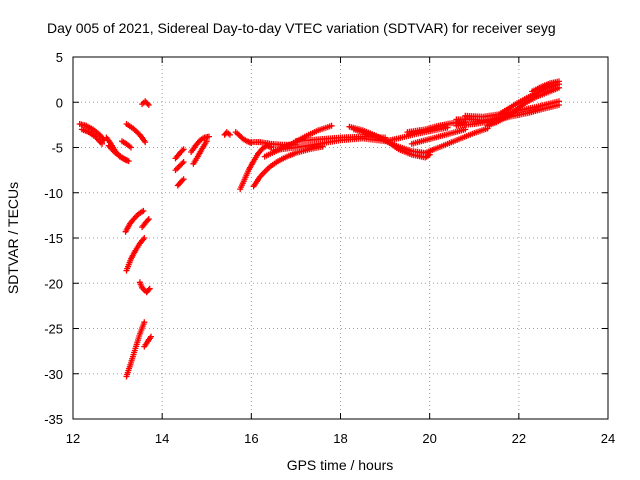 The height and width of the screenshot is (480, 640). Describe the element at coordinates (256, 167) in the screenshot. I see `series-arc-u` at that location.